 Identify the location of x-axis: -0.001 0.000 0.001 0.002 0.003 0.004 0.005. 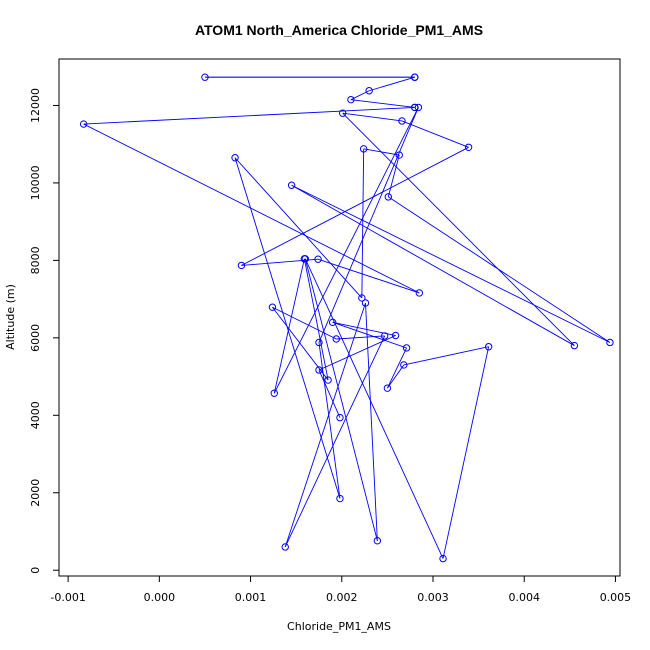
(340, 590).